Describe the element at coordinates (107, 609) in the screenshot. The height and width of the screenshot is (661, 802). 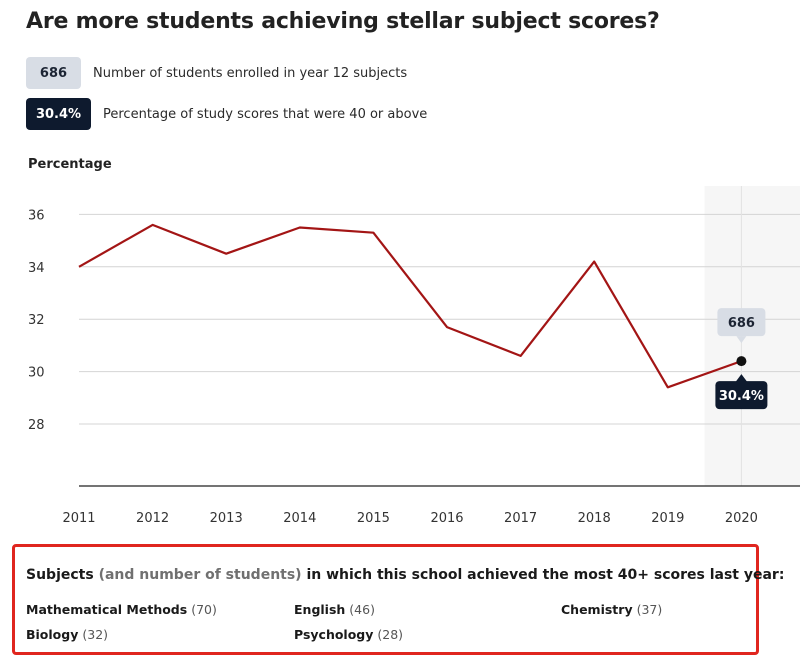
I see `subject-name: Mathematical Methods` at that location.